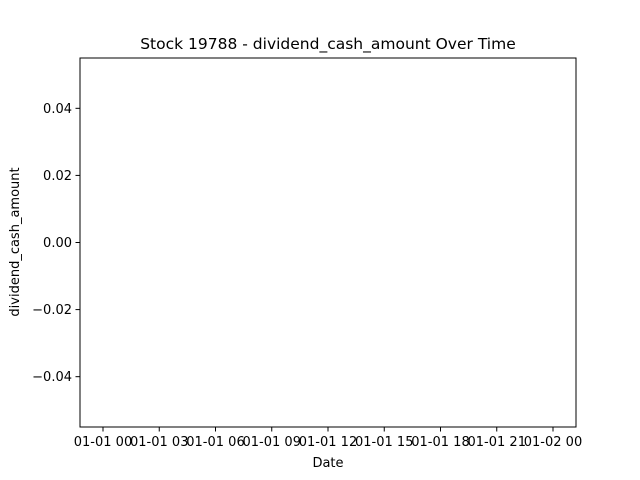 The image size is (640, 480). Describe the element at coordinates (328, 442) in the screenshot. I see `x-tick-label: 01-01 12` at that location.